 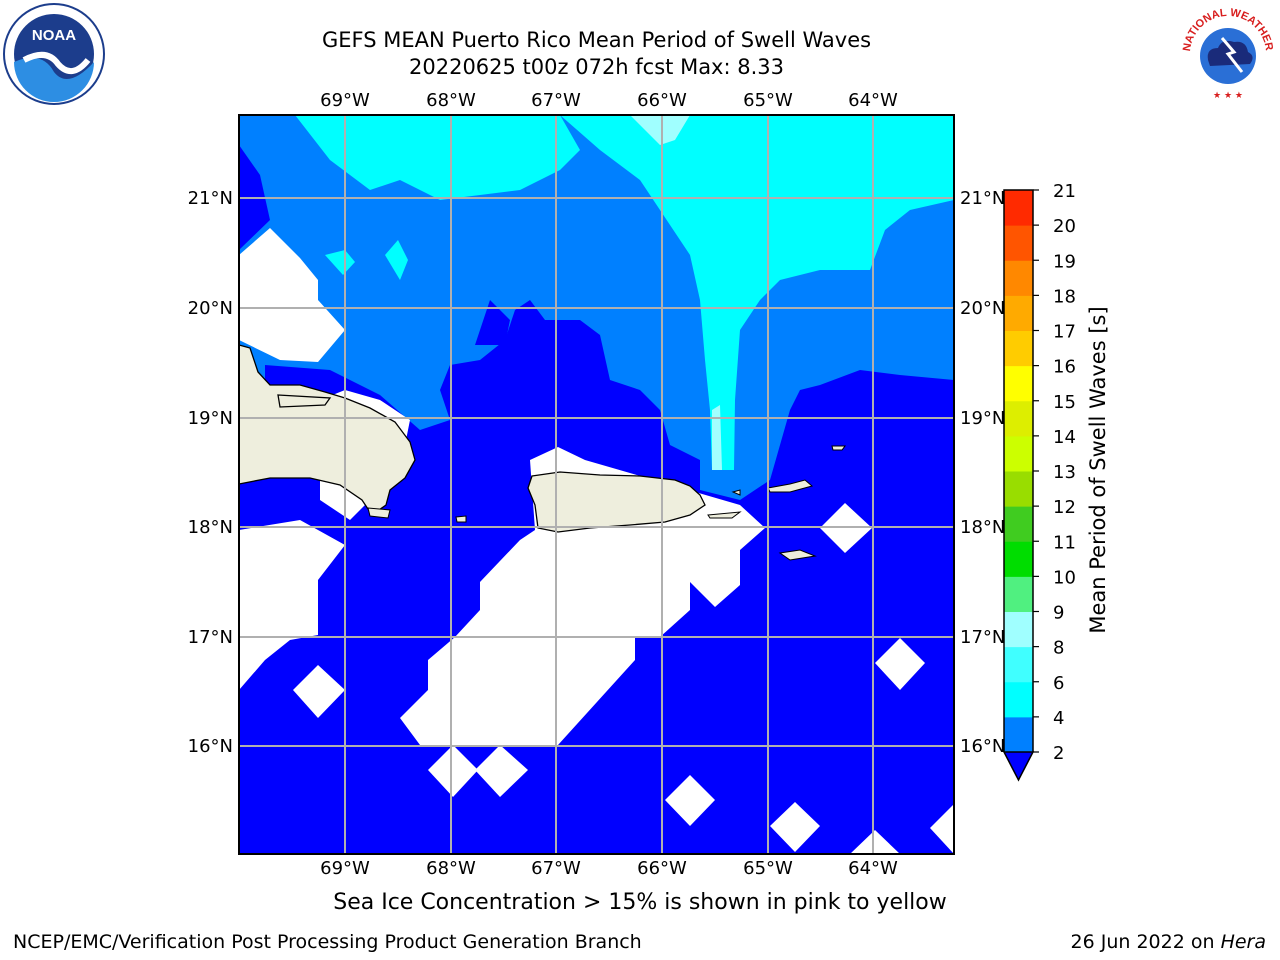 What do you see at coordinates (492, 322) in the screenshot?
I see `period-below-2-band` at bounding box center [492, 322].